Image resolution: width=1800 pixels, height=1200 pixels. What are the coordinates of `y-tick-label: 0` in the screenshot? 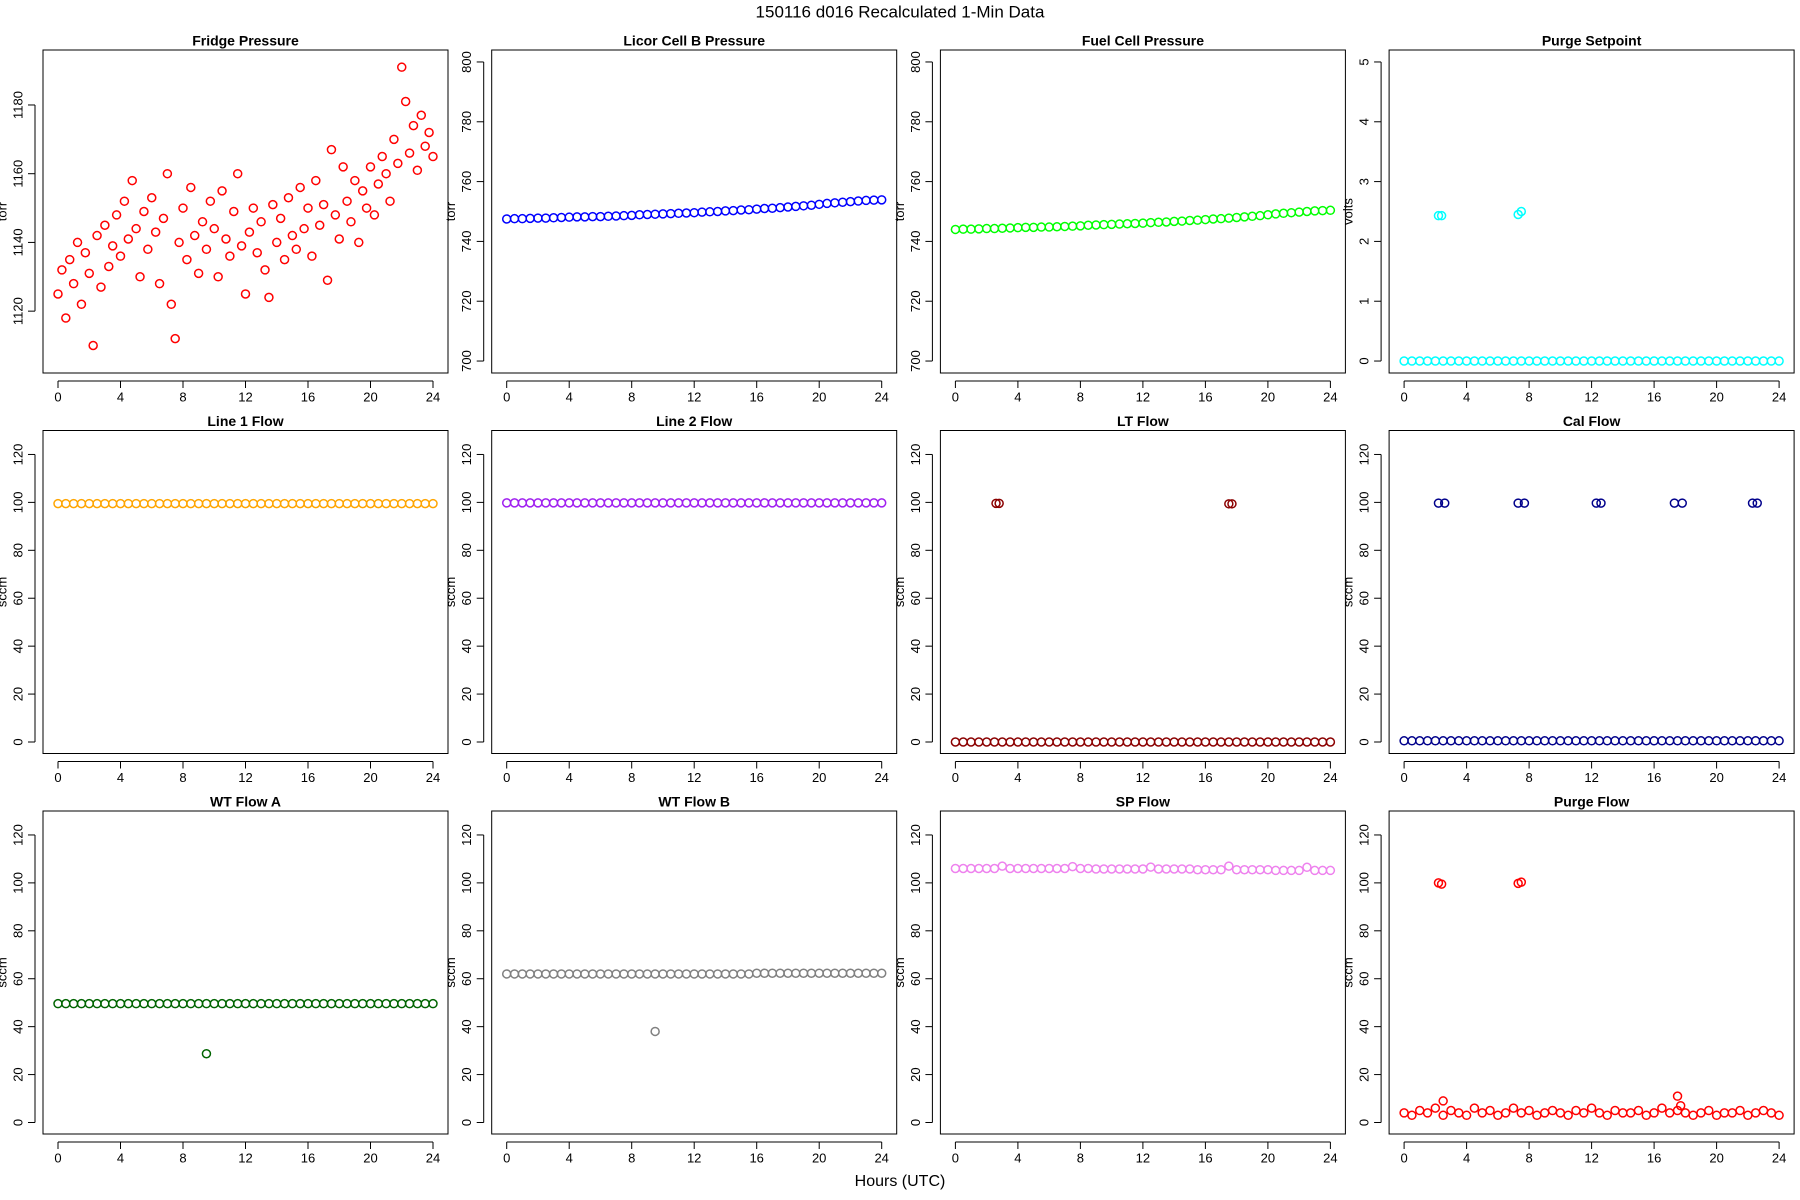 It's located at (1364, 360).